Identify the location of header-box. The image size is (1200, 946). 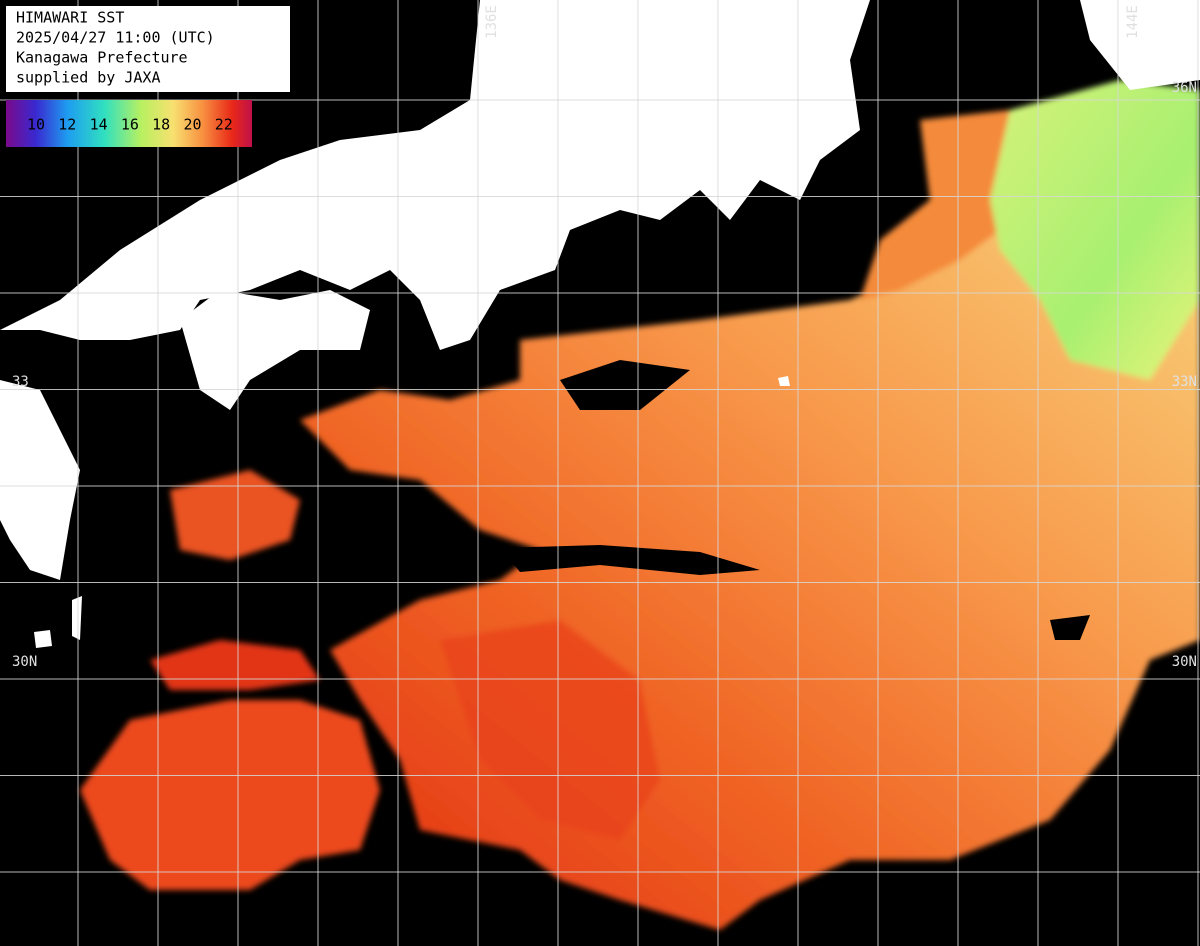
(148, 49).